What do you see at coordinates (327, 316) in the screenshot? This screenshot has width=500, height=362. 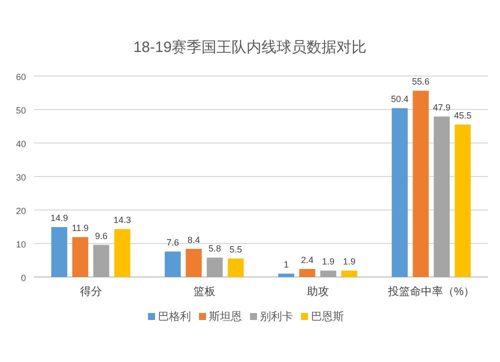 I see `legend-label: 巴恩斯` at bounding box center [327, 316].